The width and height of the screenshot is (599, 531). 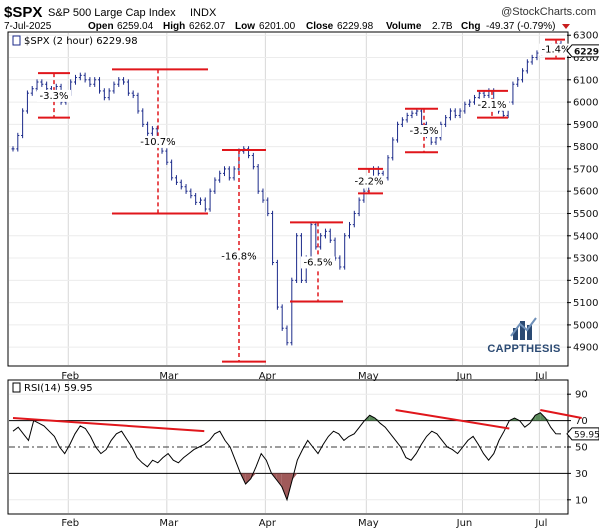 What do you see at coordinates (585, 80) in the screenshot?
I see `price-y-tick-label: 6100` at bounding box center [585, 80].